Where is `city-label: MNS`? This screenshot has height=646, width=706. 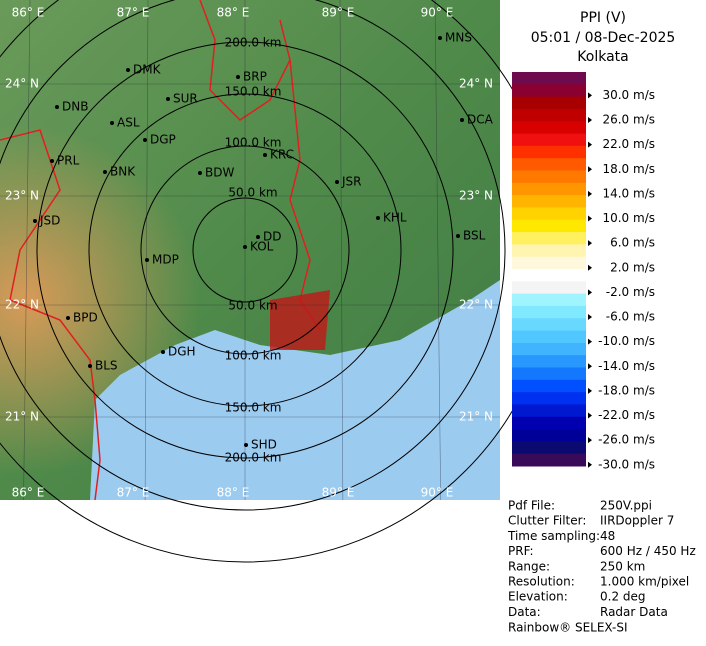
city-label: MNS is located at coordinates (458, 38).